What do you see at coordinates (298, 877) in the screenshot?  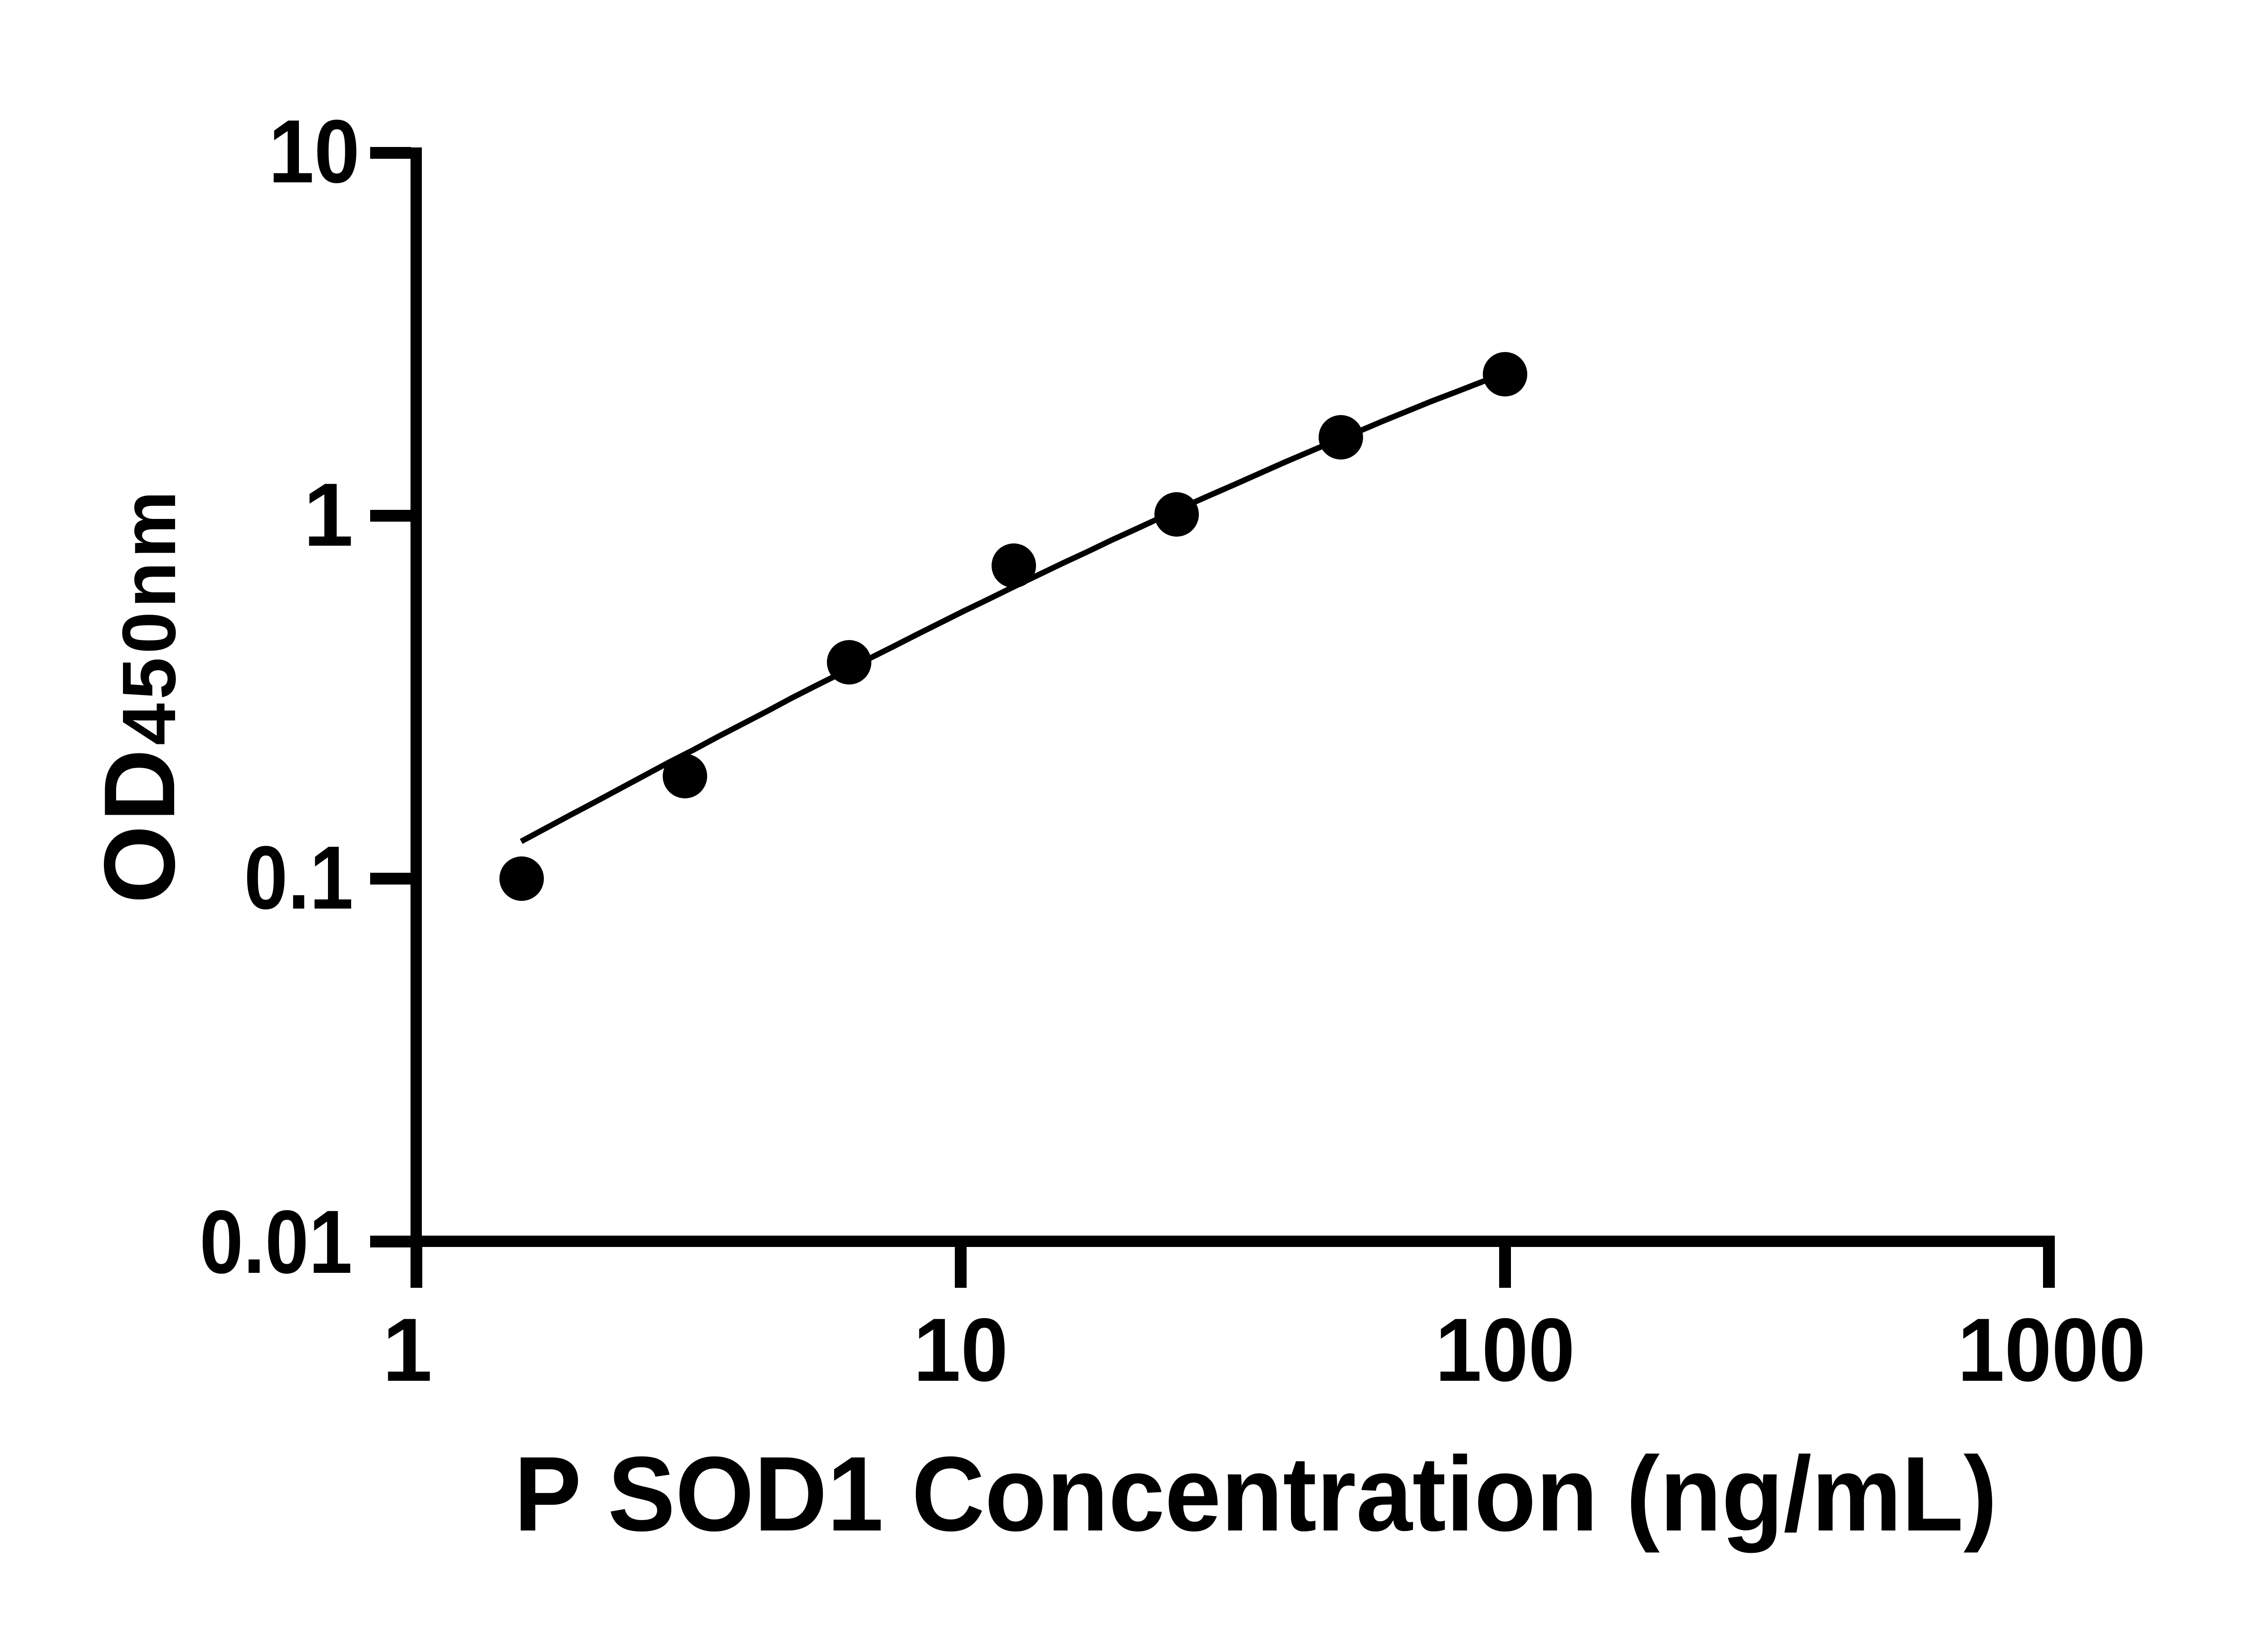 I see `svg-text: 0.1` at bounding box center [298, 877].